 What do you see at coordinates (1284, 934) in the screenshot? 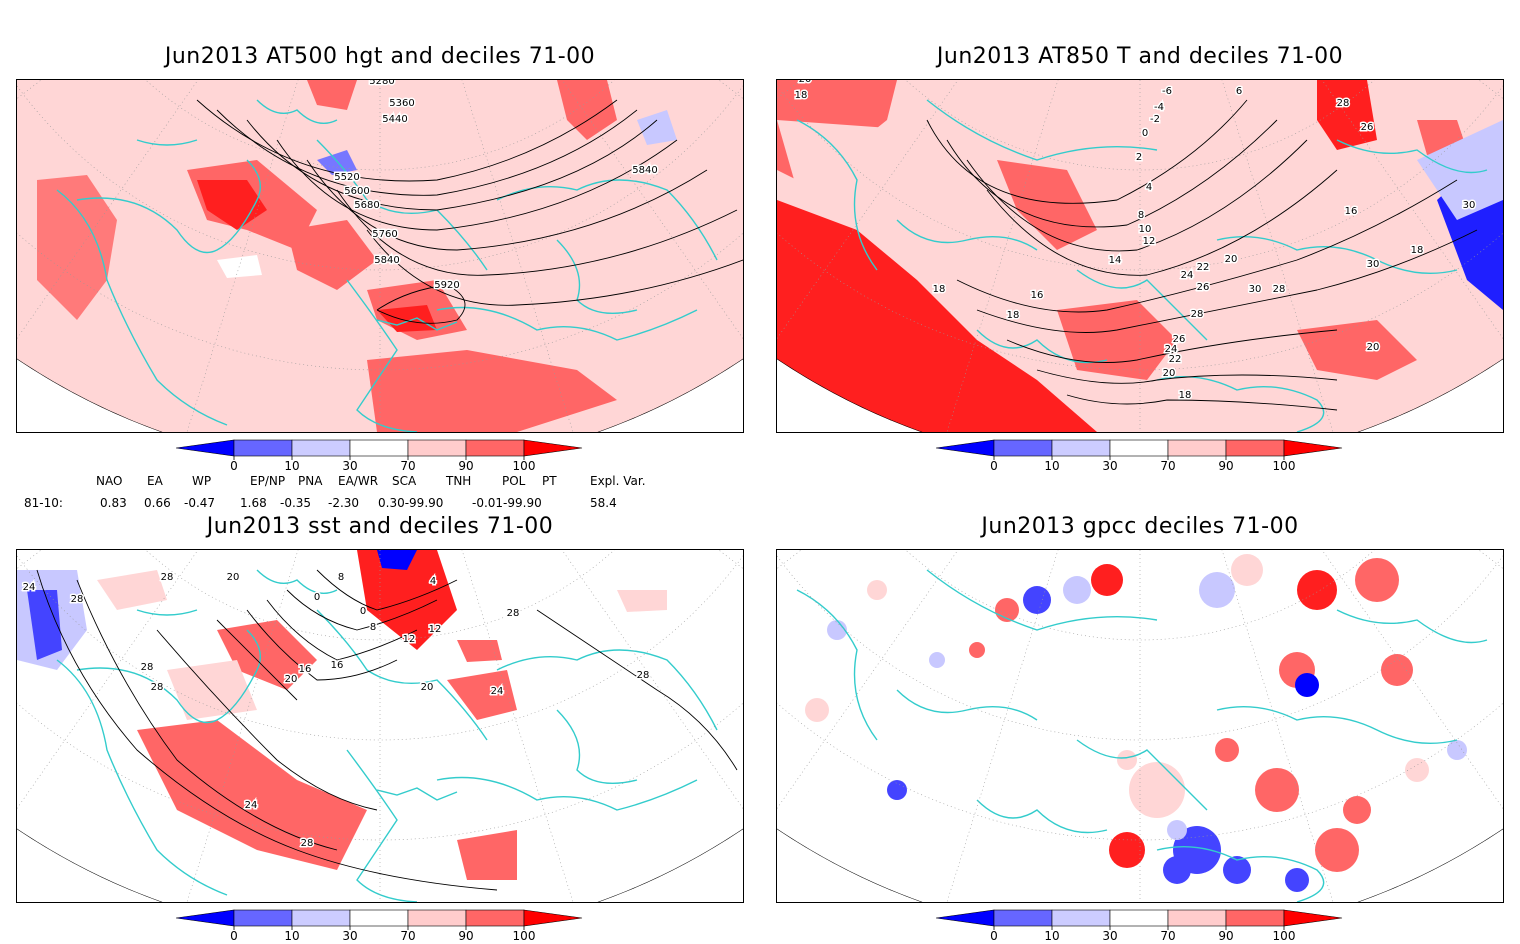
I see `colorbar-tick-label: 100` at bounding box center [1284, 934].